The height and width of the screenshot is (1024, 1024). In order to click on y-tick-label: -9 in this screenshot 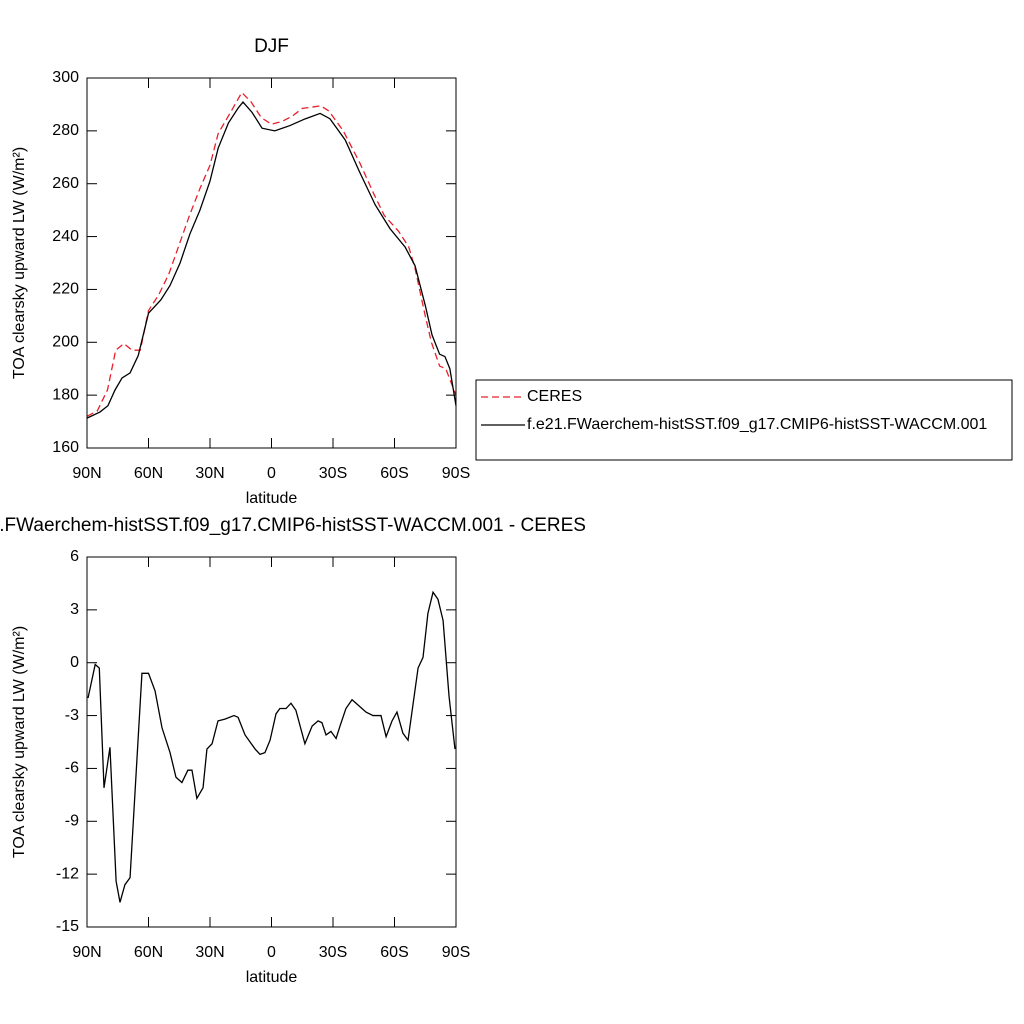, I will do `click(72, 821)`.